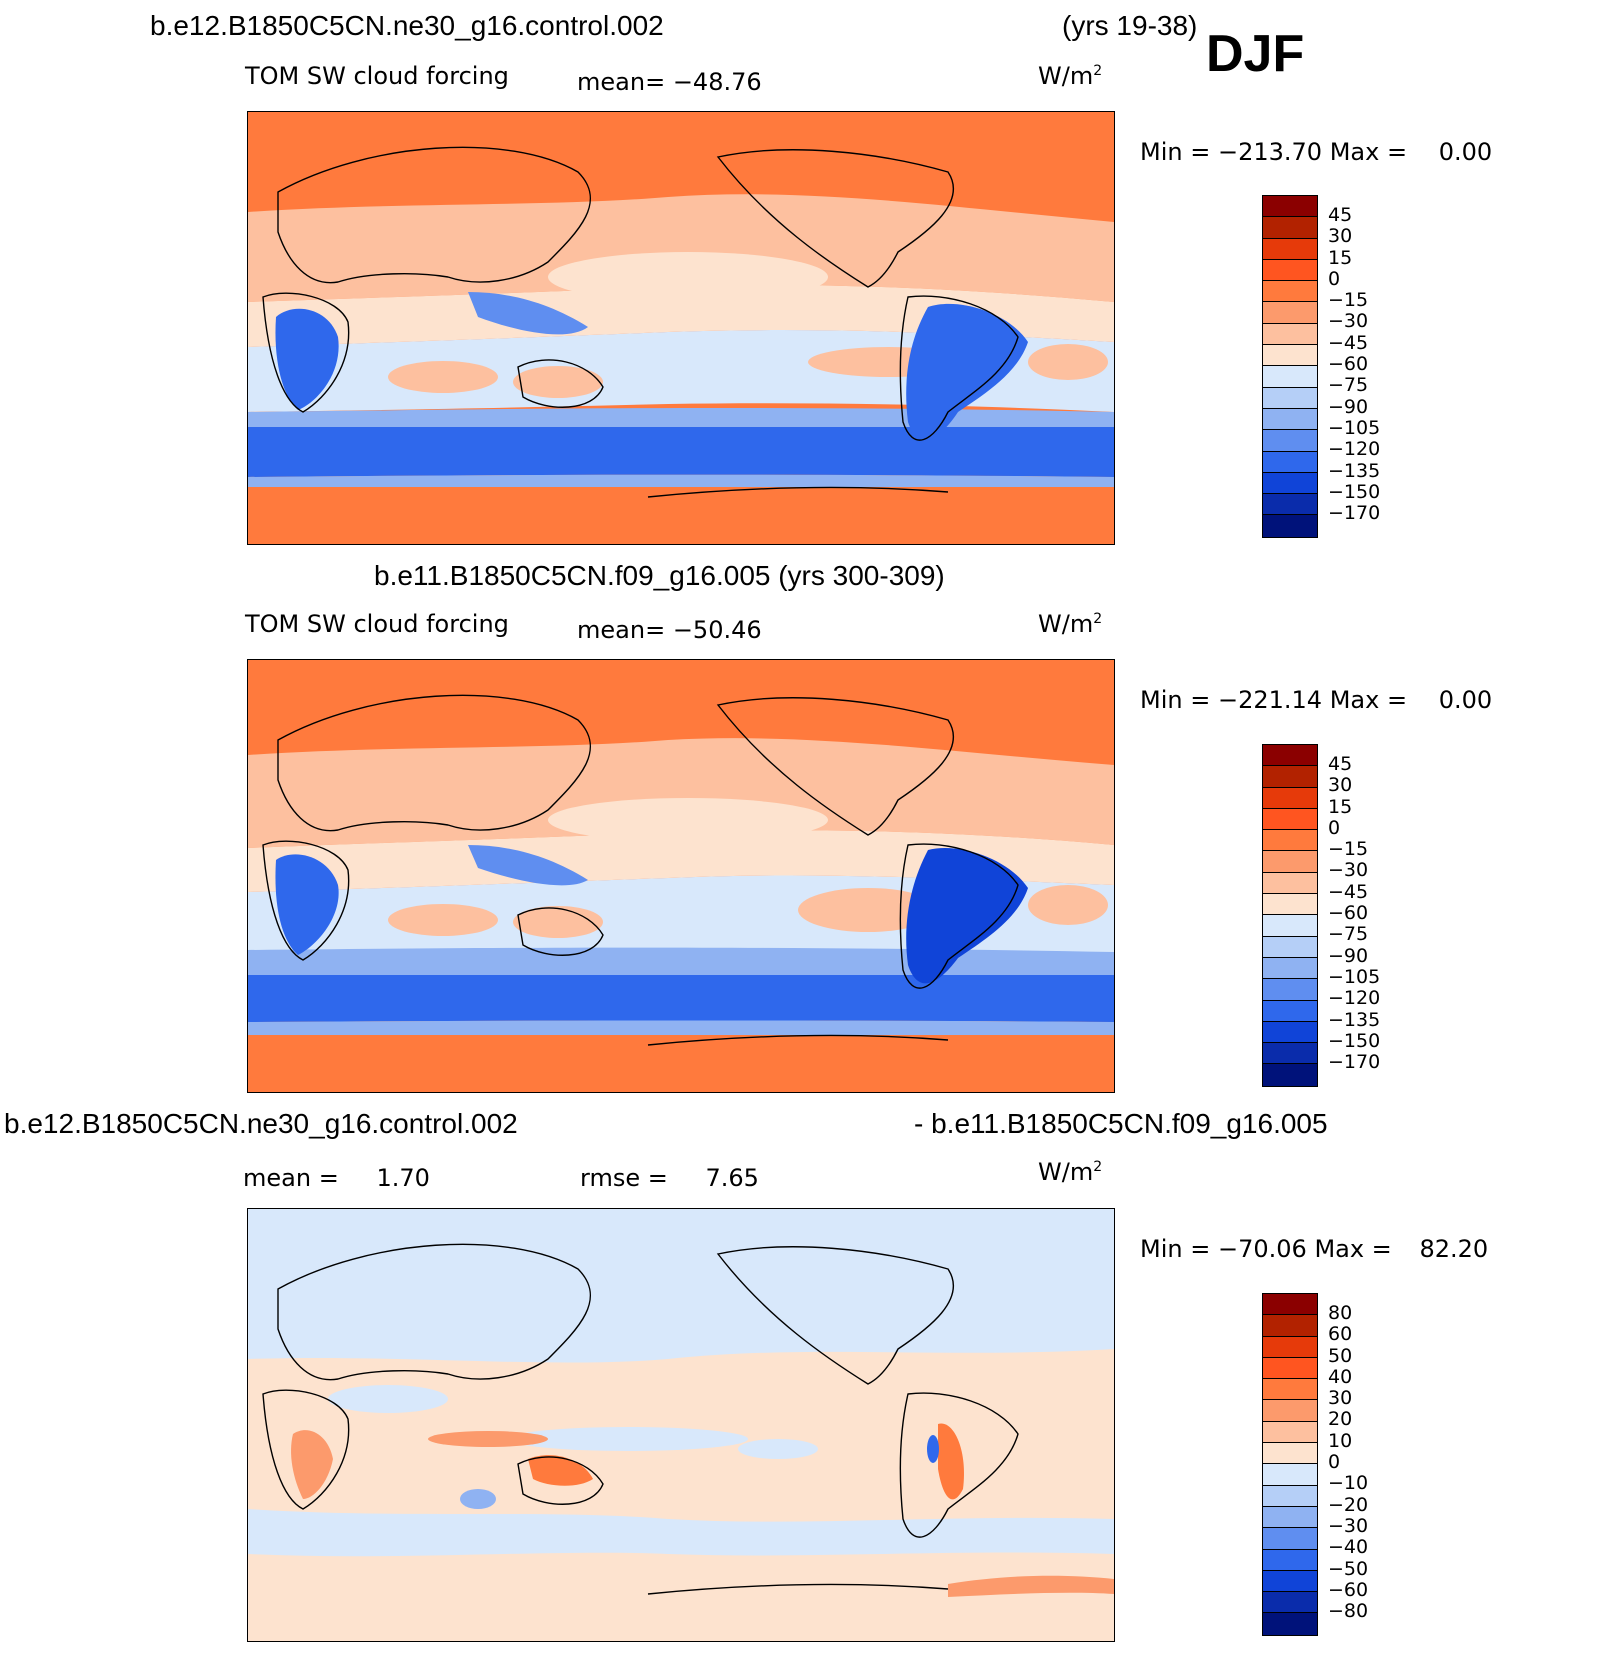 The width and height of the screenshot is (1610, 1658). What do you see at coordinates (1348, 1483) in the screenshot?
I see `colorbar-label: −10` at bounding box center [1348, 1483].